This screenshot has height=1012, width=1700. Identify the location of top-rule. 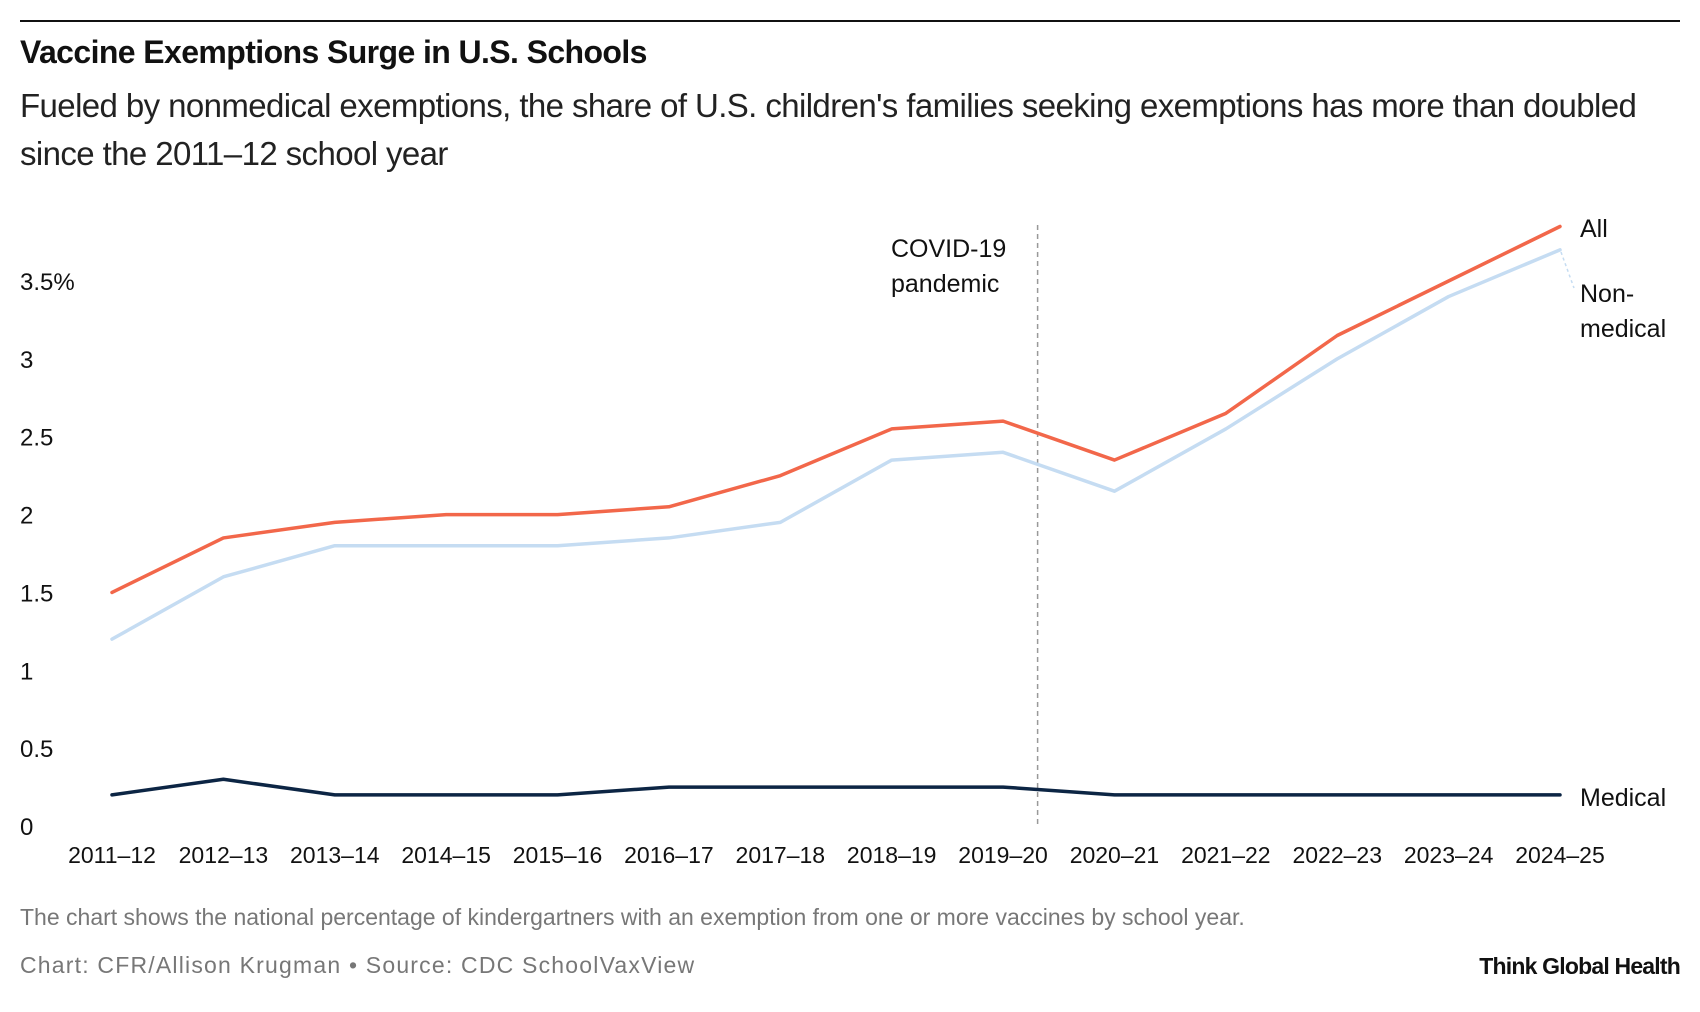
(850, 21).